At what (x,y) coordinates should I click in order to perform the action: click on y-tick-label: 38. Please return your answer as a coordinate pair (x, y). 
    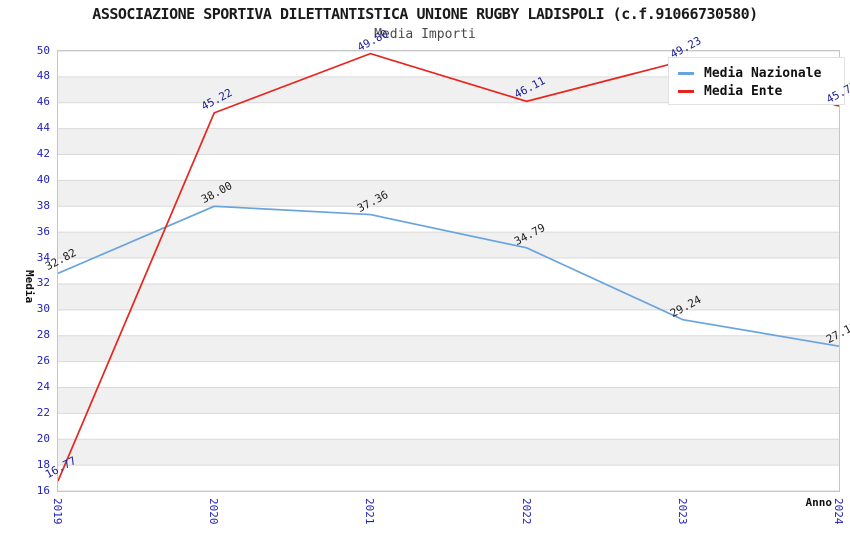
    Looking at the image, I should click on (43, 205).